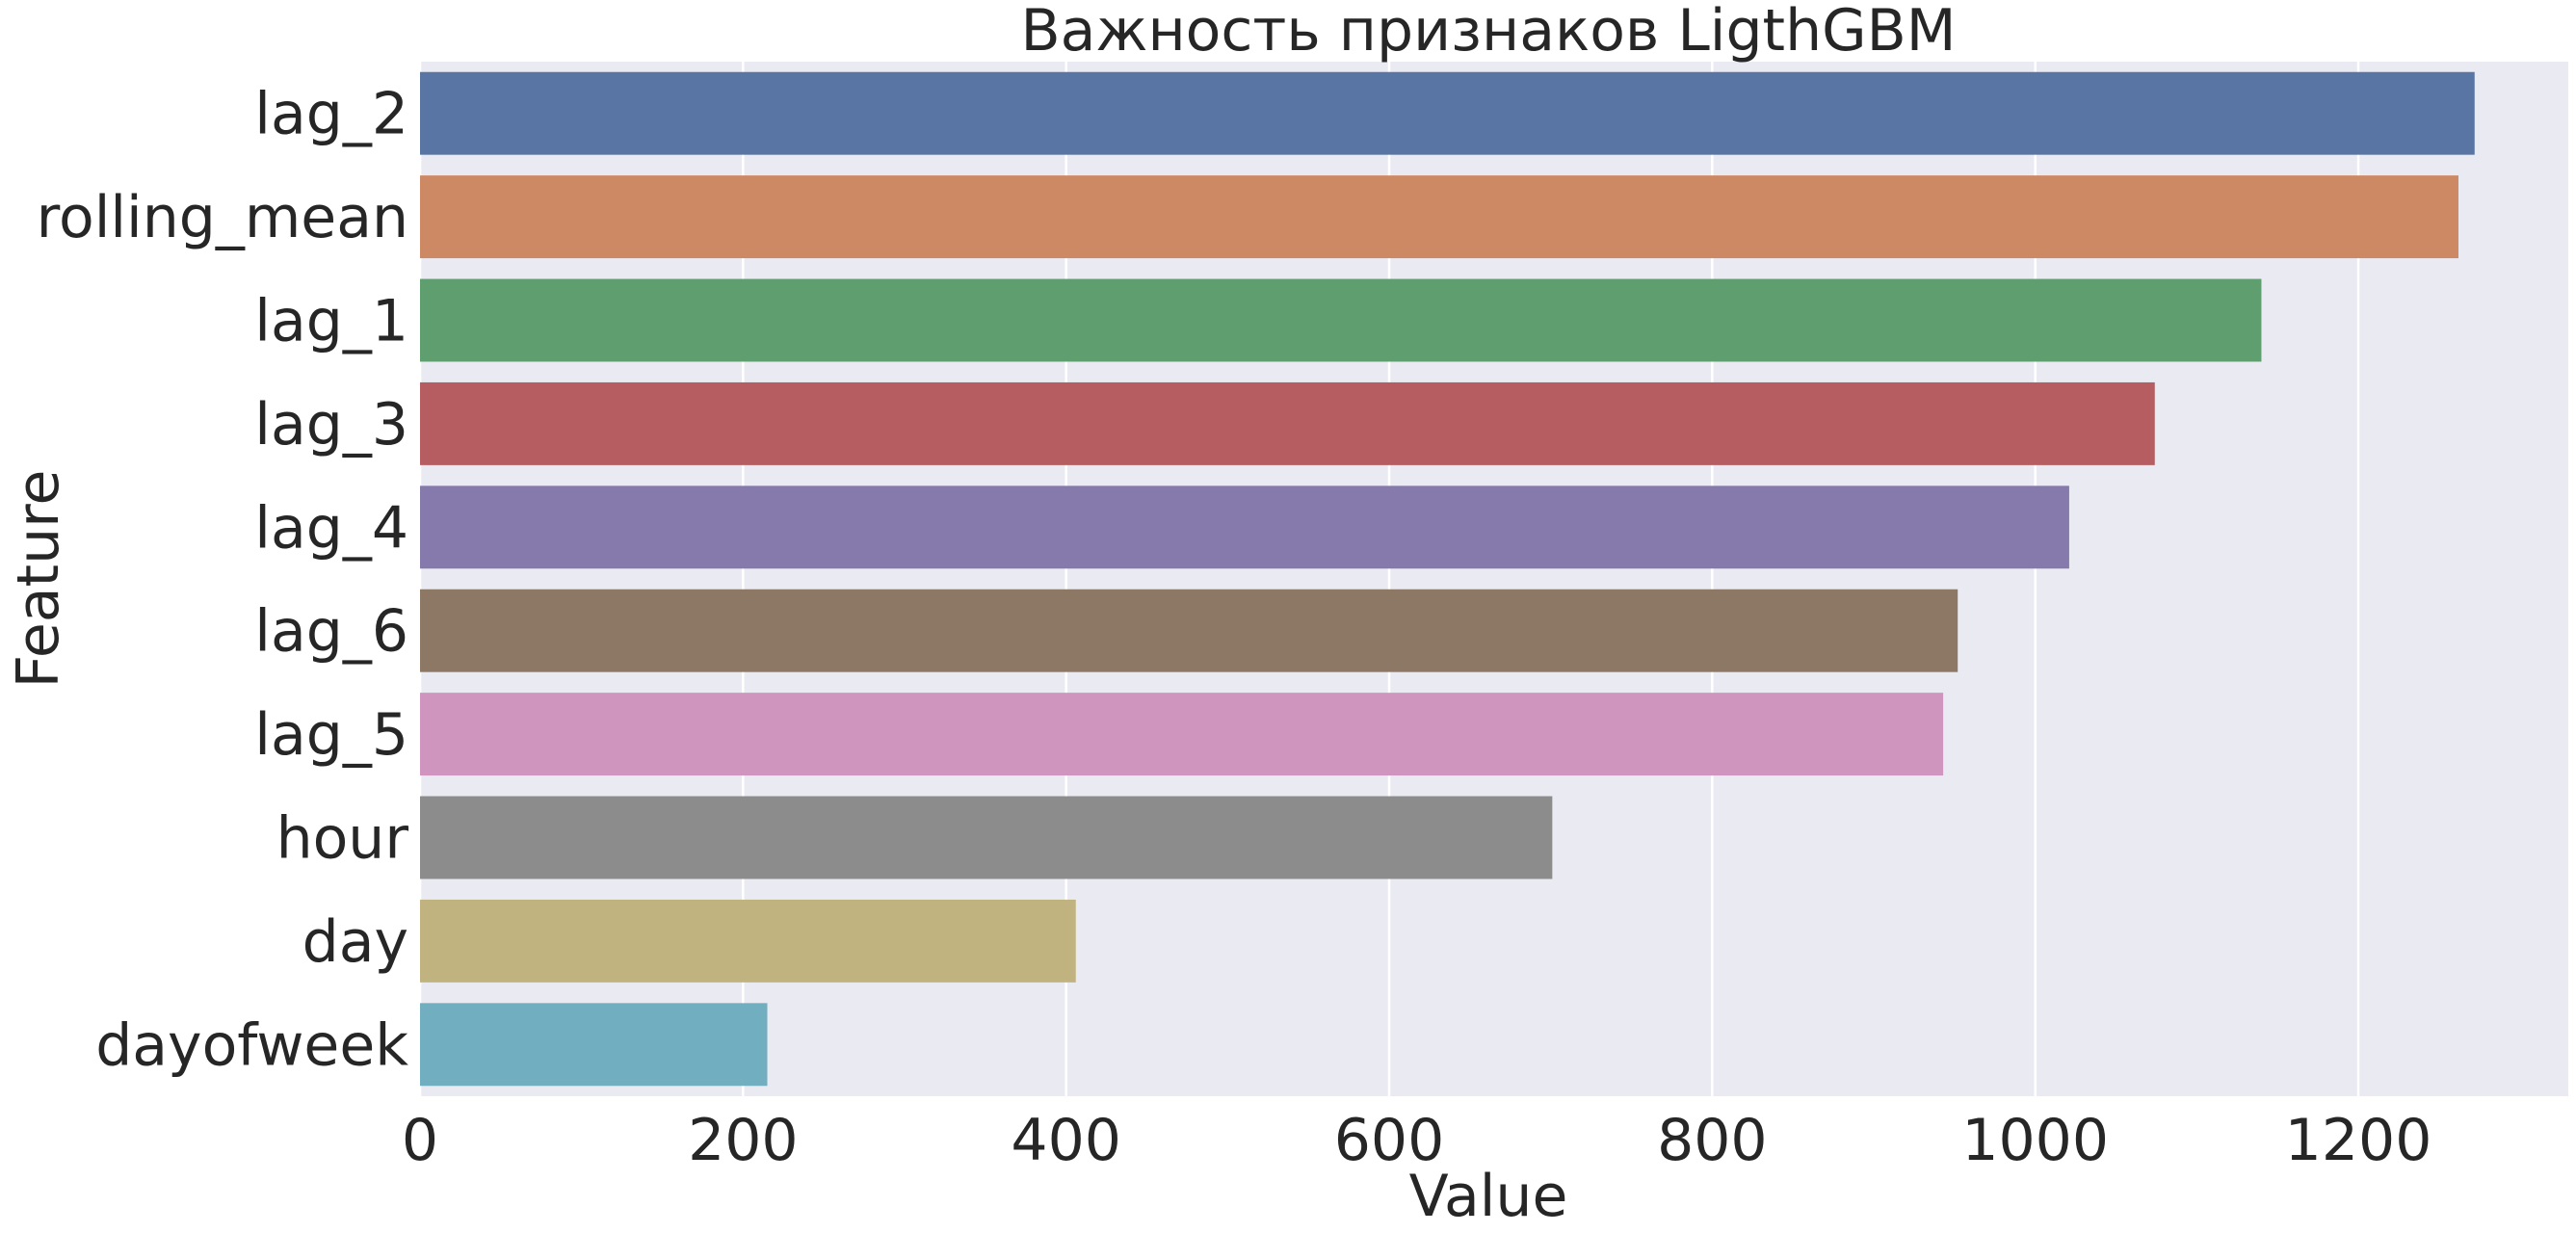 This screenshot has width=2576, height=1233. What do you see at coordinates (1489, 1196) in the screenshot?
I see `x-axis-label: Value` at bounding box center [1489, 1196].